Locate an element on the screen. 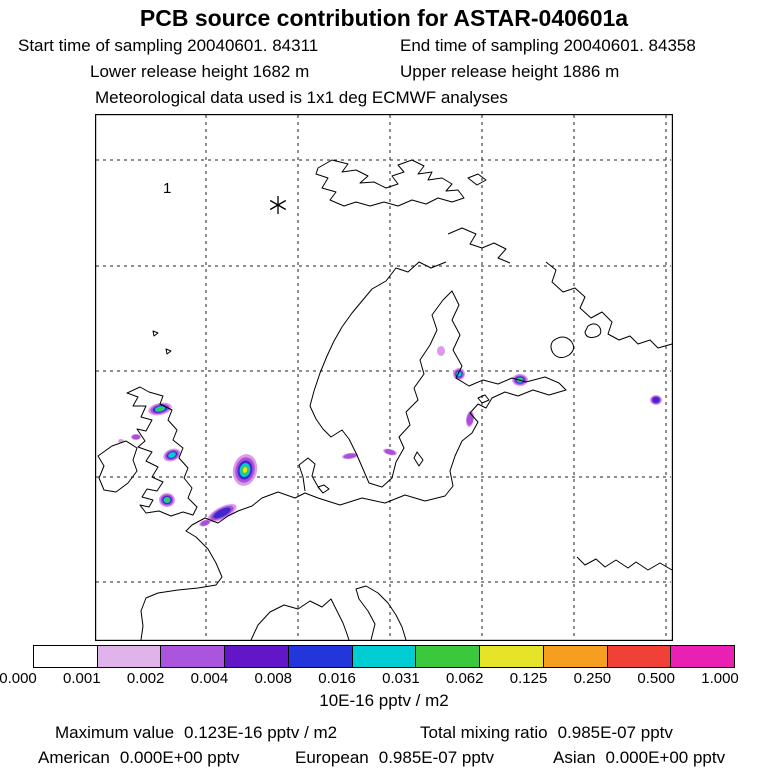 The height and width of the screenshot is (768, 768). european-label: European is located at coordinates (332, 757).